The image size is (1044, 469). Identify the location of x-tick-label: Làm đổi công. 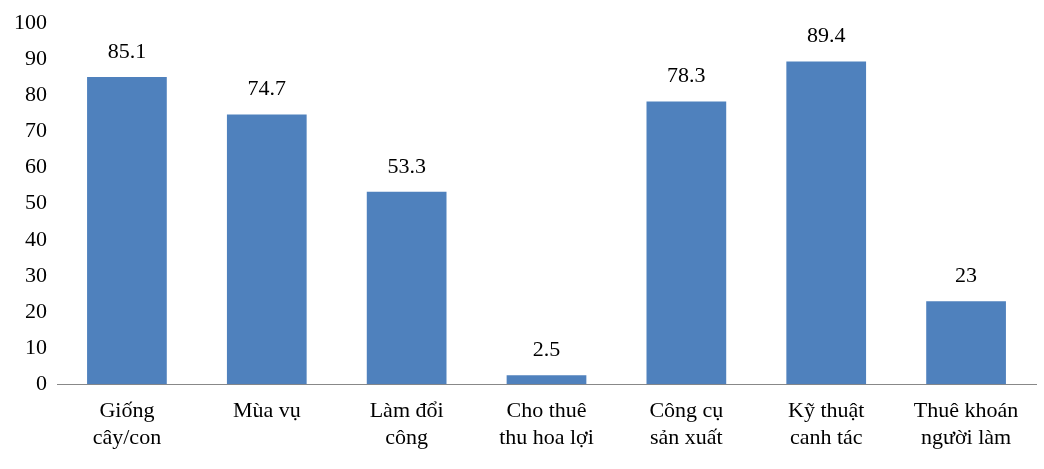
(406, 423).